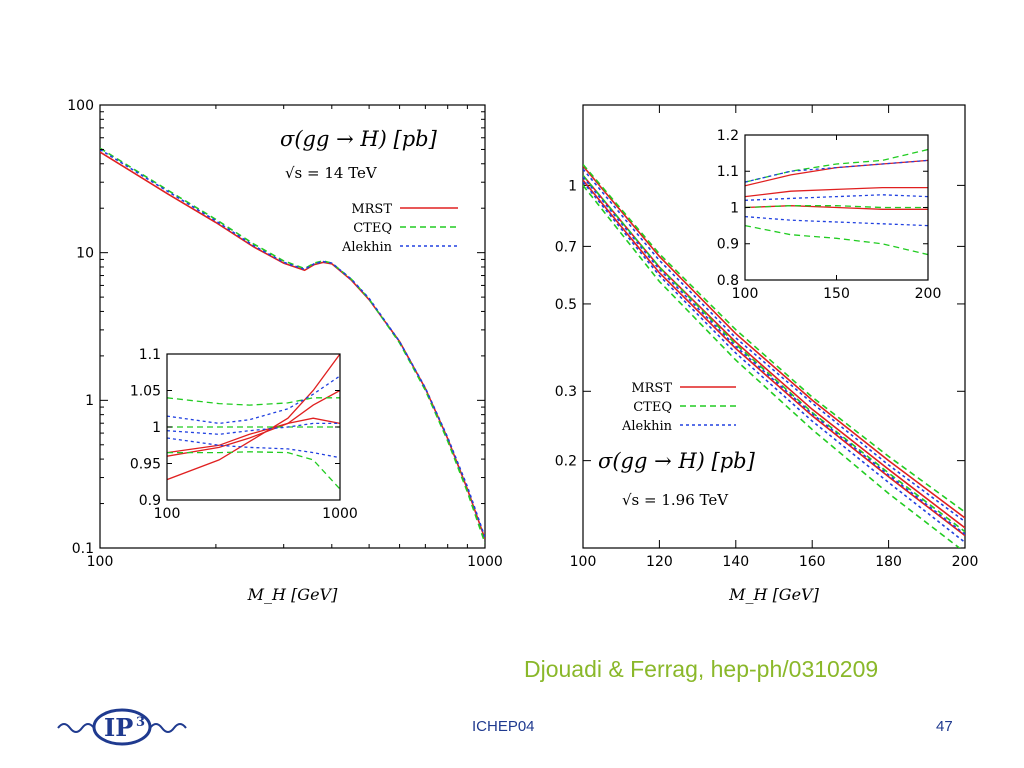 Image resolution: width=1024 pixels, height=768 pixels. Describe the element at coordinates (812, 562) in the screenshot. I see `chart-tevatron-xtick-label-3: 160` at that location.